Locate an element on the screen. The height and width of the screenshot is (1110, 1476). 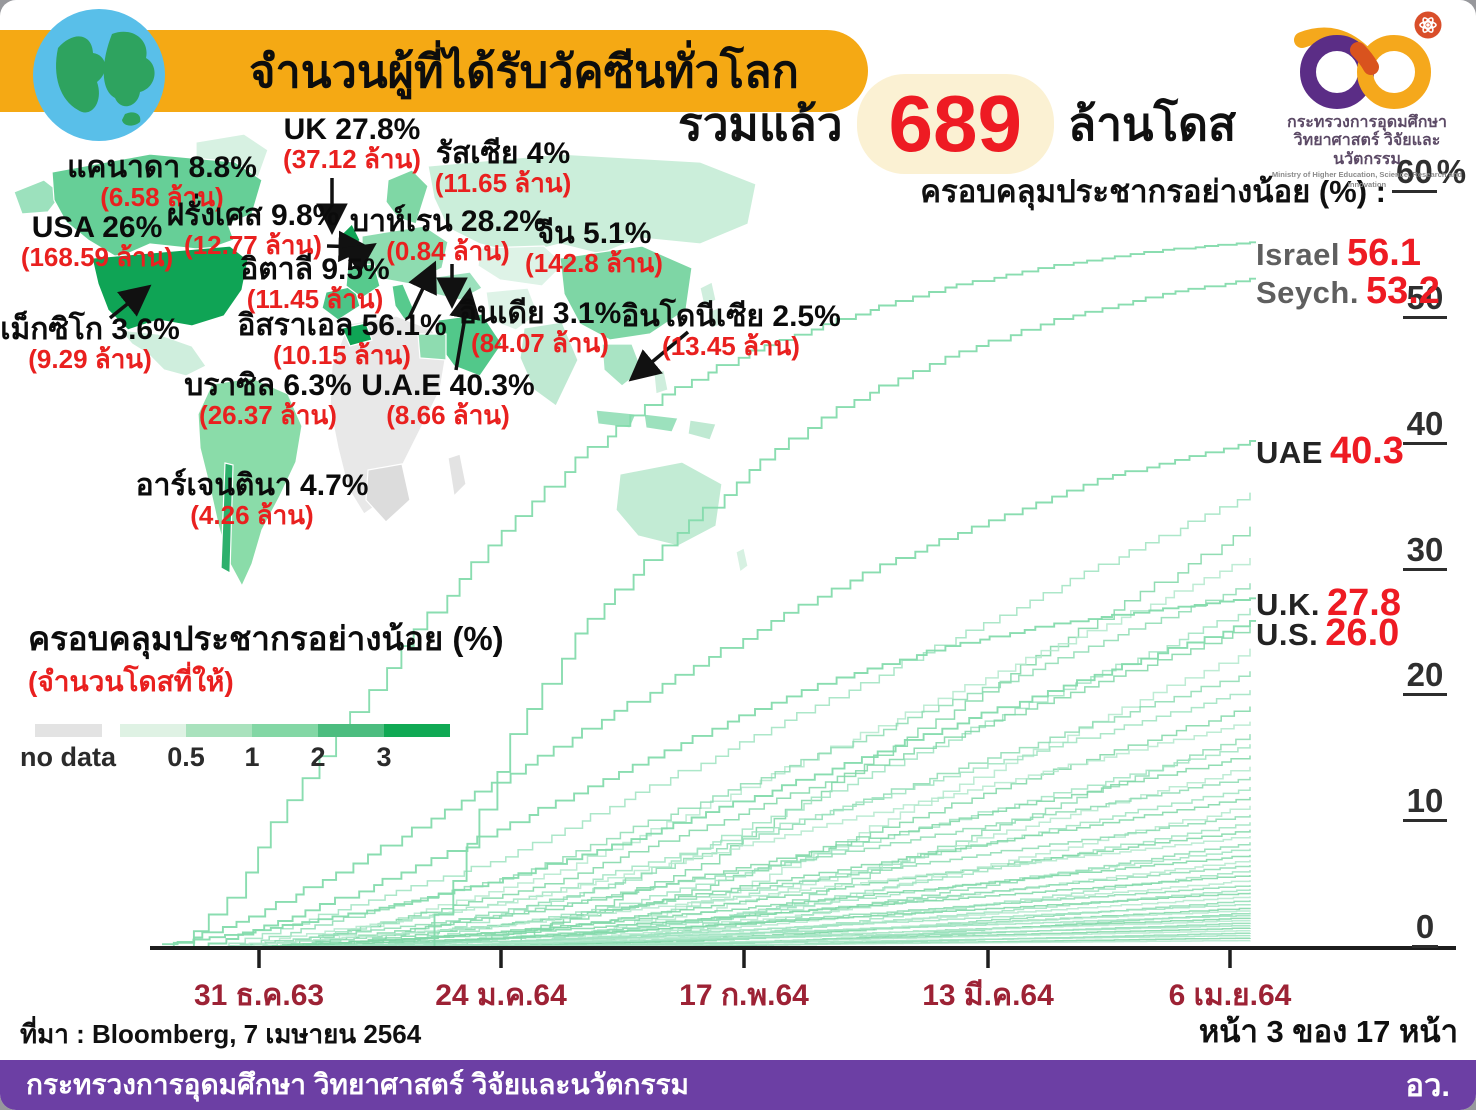
country-pct-text: จีน 5.1% is located at coordinates (594, 233).